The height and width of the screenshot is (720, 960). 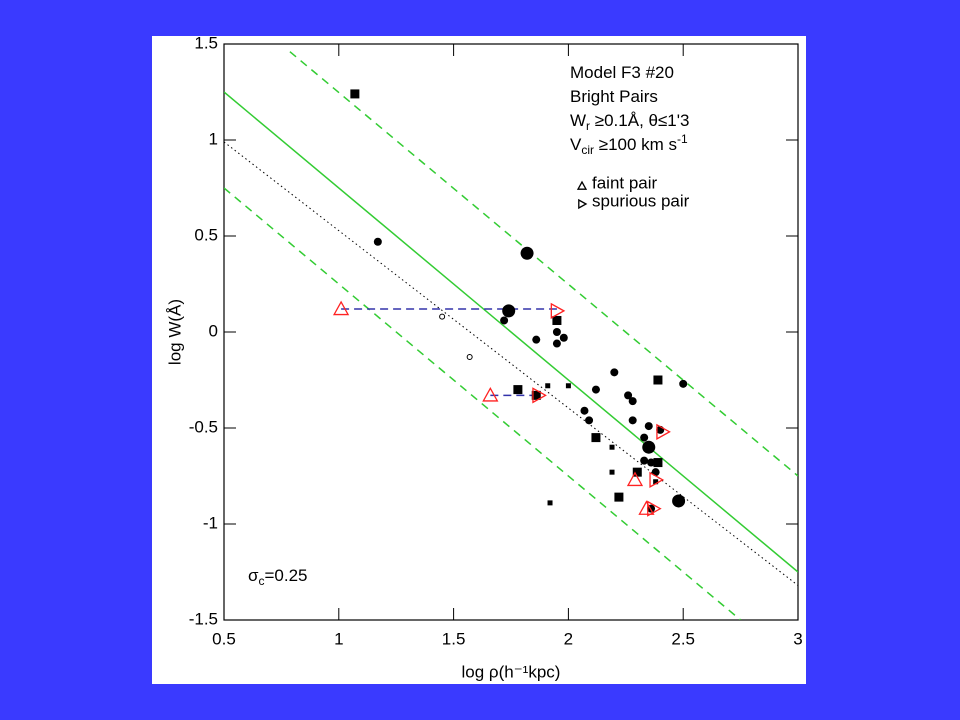 I want to click on annotation: Vcir ≥100 km s-1, so click(x=629, y=144).